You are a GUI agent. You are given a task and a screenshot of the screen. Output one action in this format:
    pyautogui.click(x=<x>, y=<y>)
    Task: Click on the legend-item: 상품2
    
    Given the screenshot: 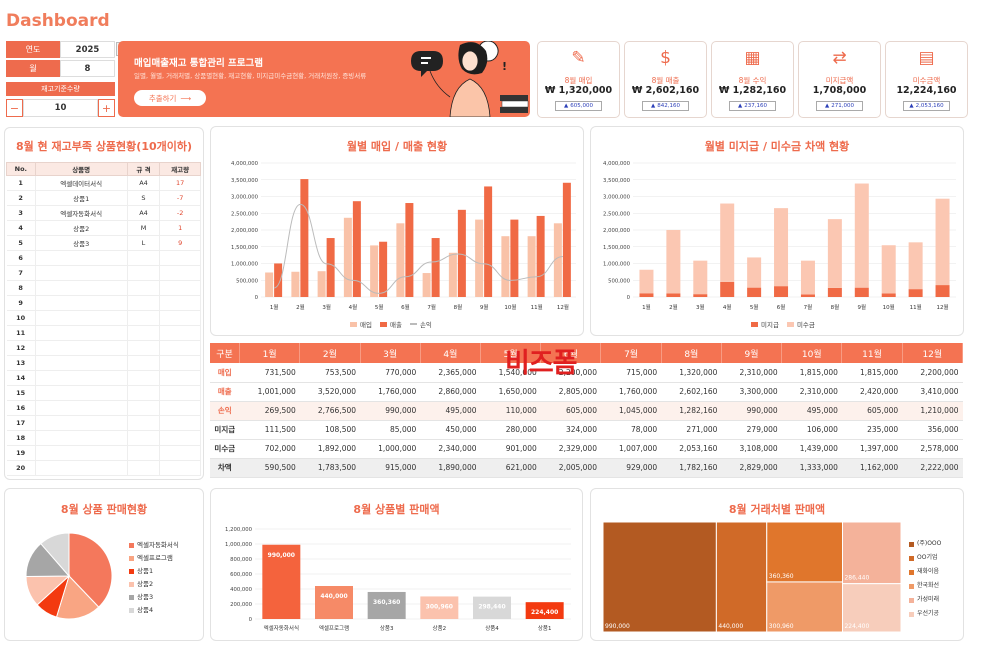 What is the action you would take?
    pyautogui.click(x=154, y=584)
    